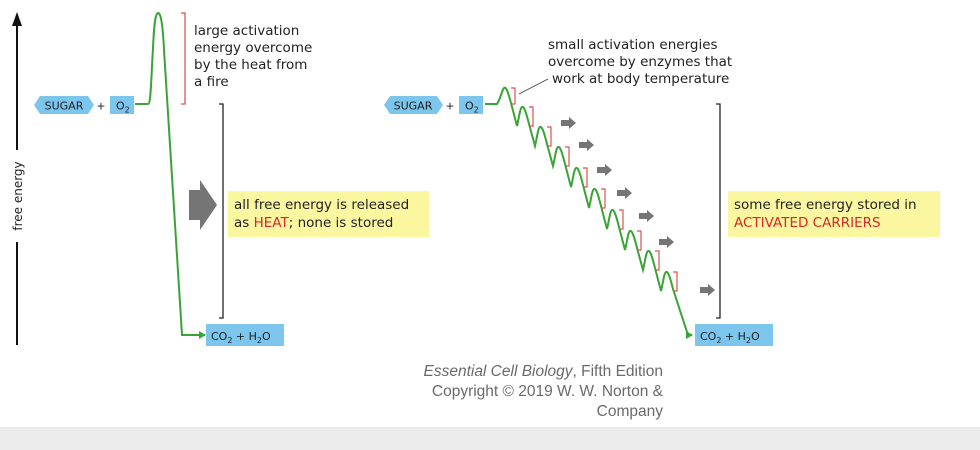 The image size is (980, 450). I want to click on right-result-box, so click(834, 214).